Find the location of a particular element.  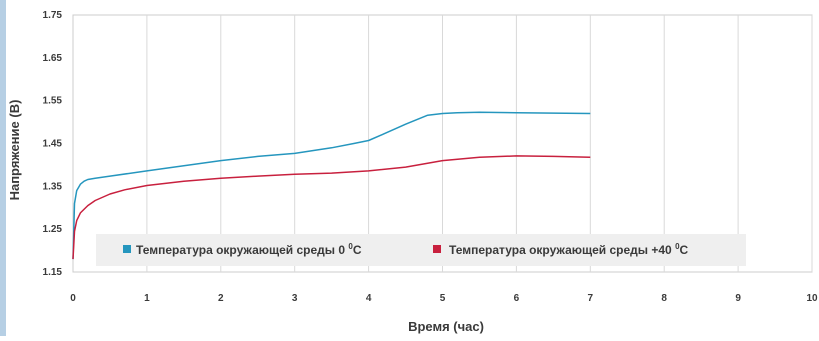

legend-label-1: Температура окружающей среды 0 0C is located at coordinates (249, 249).